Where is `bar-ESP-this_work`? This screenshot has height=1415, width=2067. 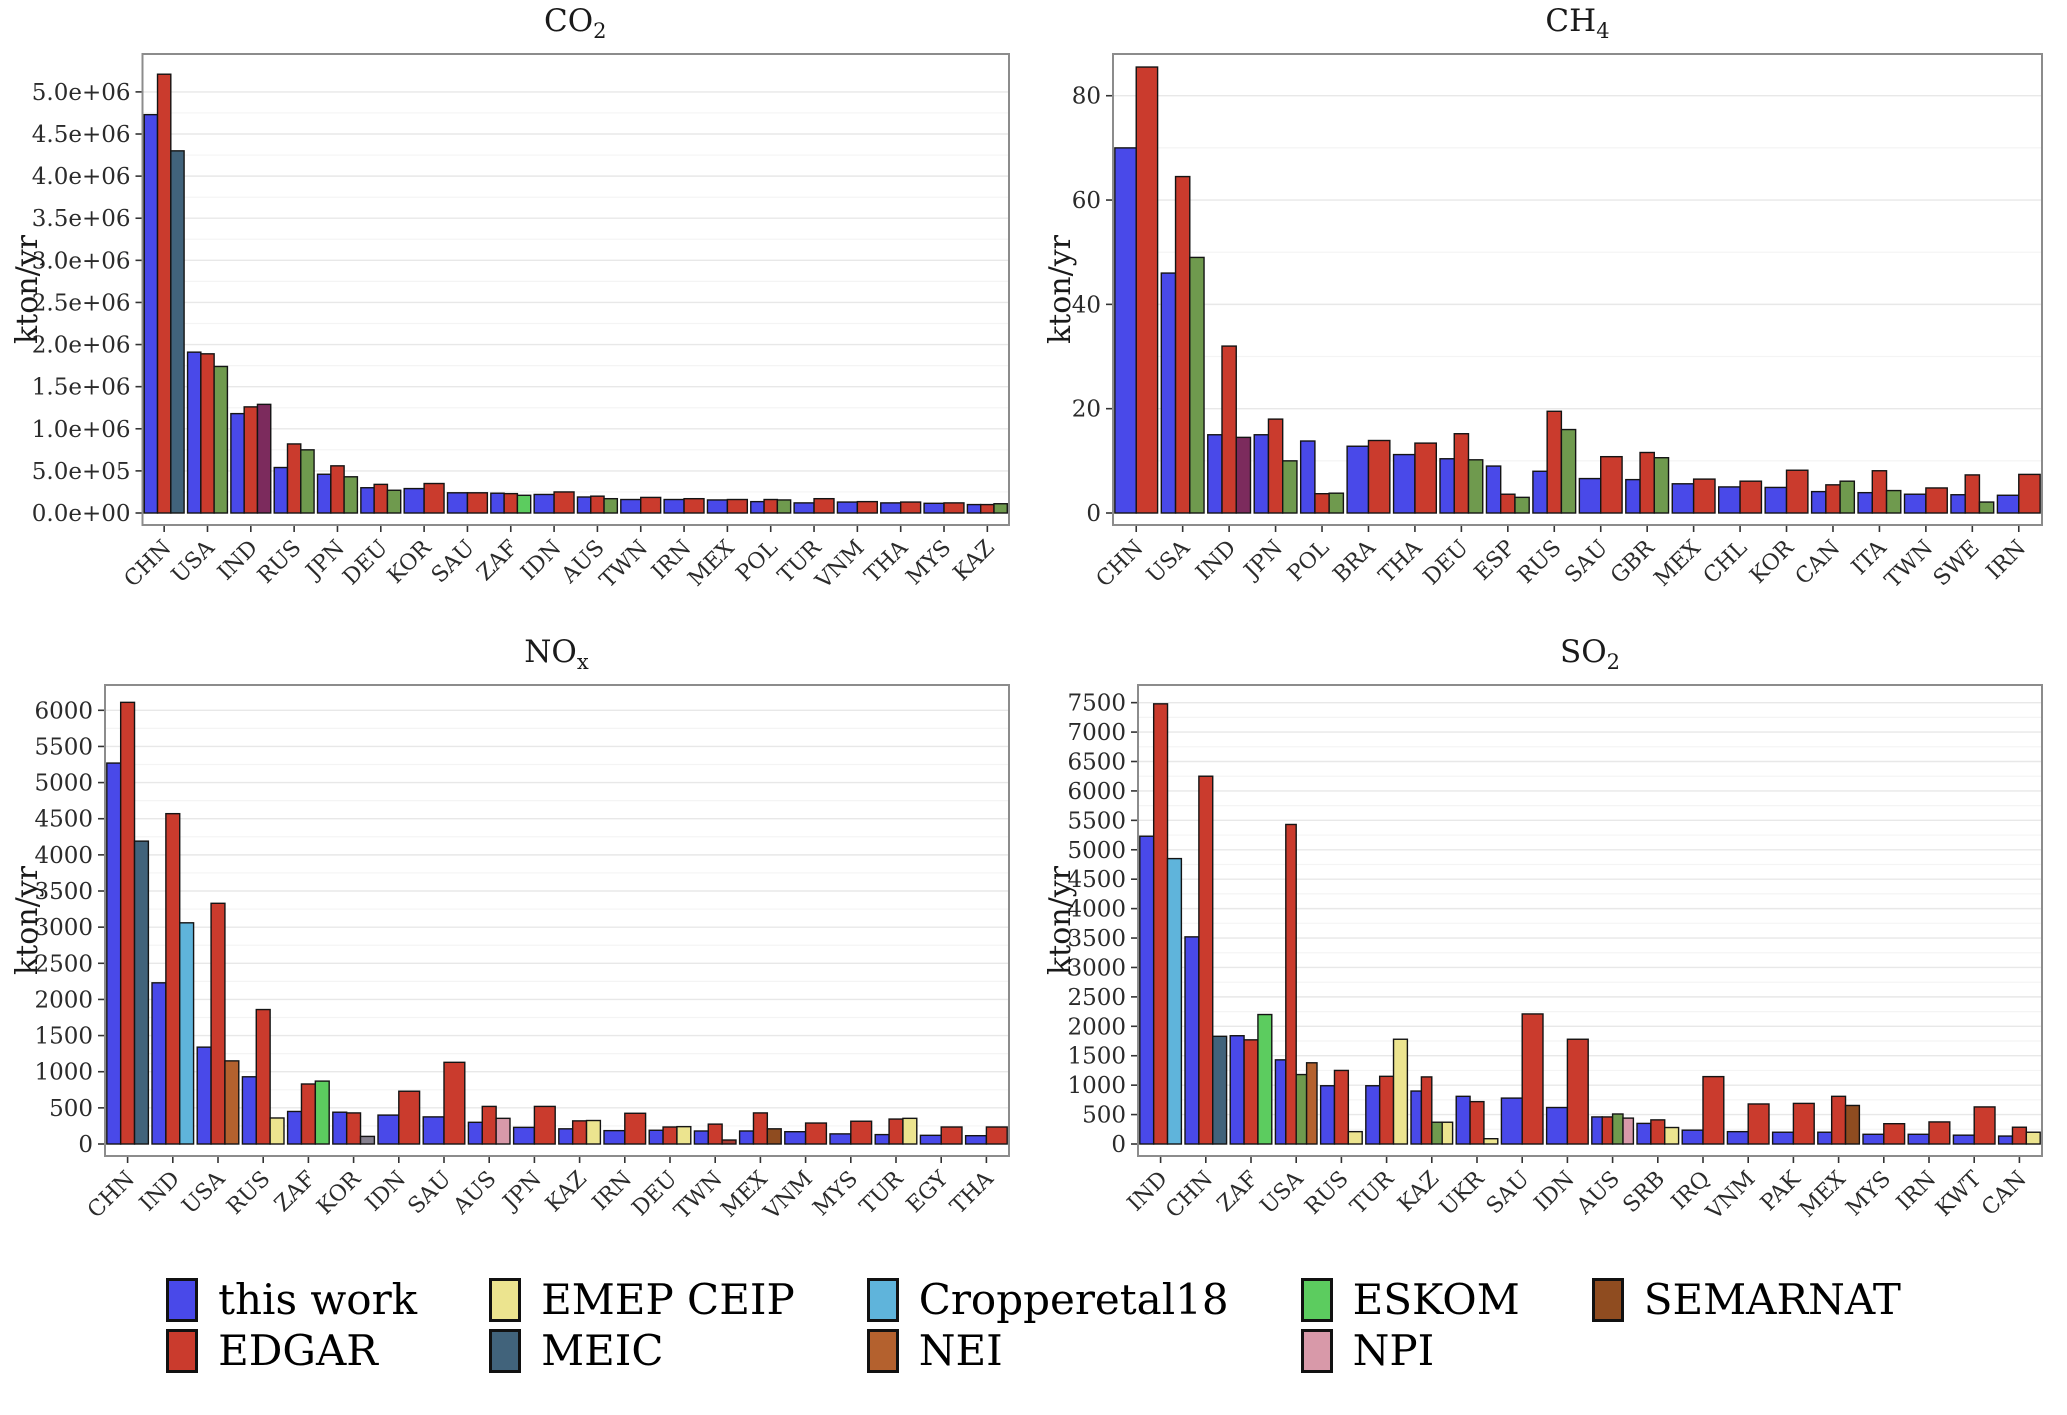
bar-ESP-this_work is located at coordinates (1493, 489).